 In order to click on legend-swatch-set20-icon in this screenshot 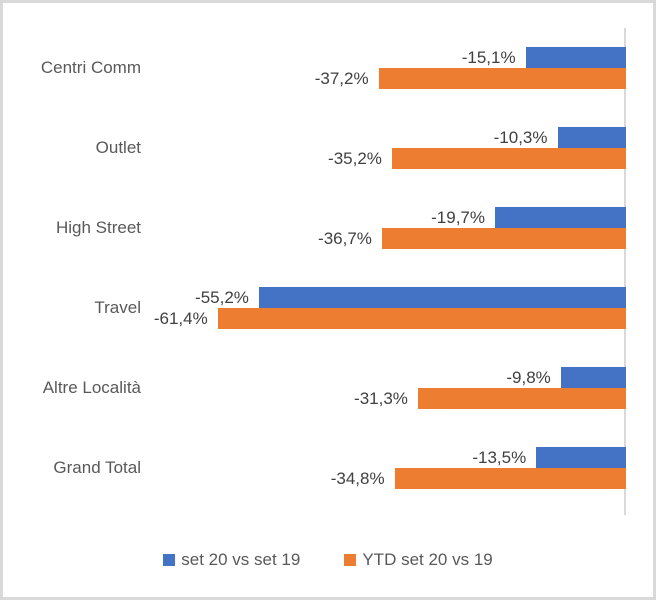, I will do `click(169, 560)`.